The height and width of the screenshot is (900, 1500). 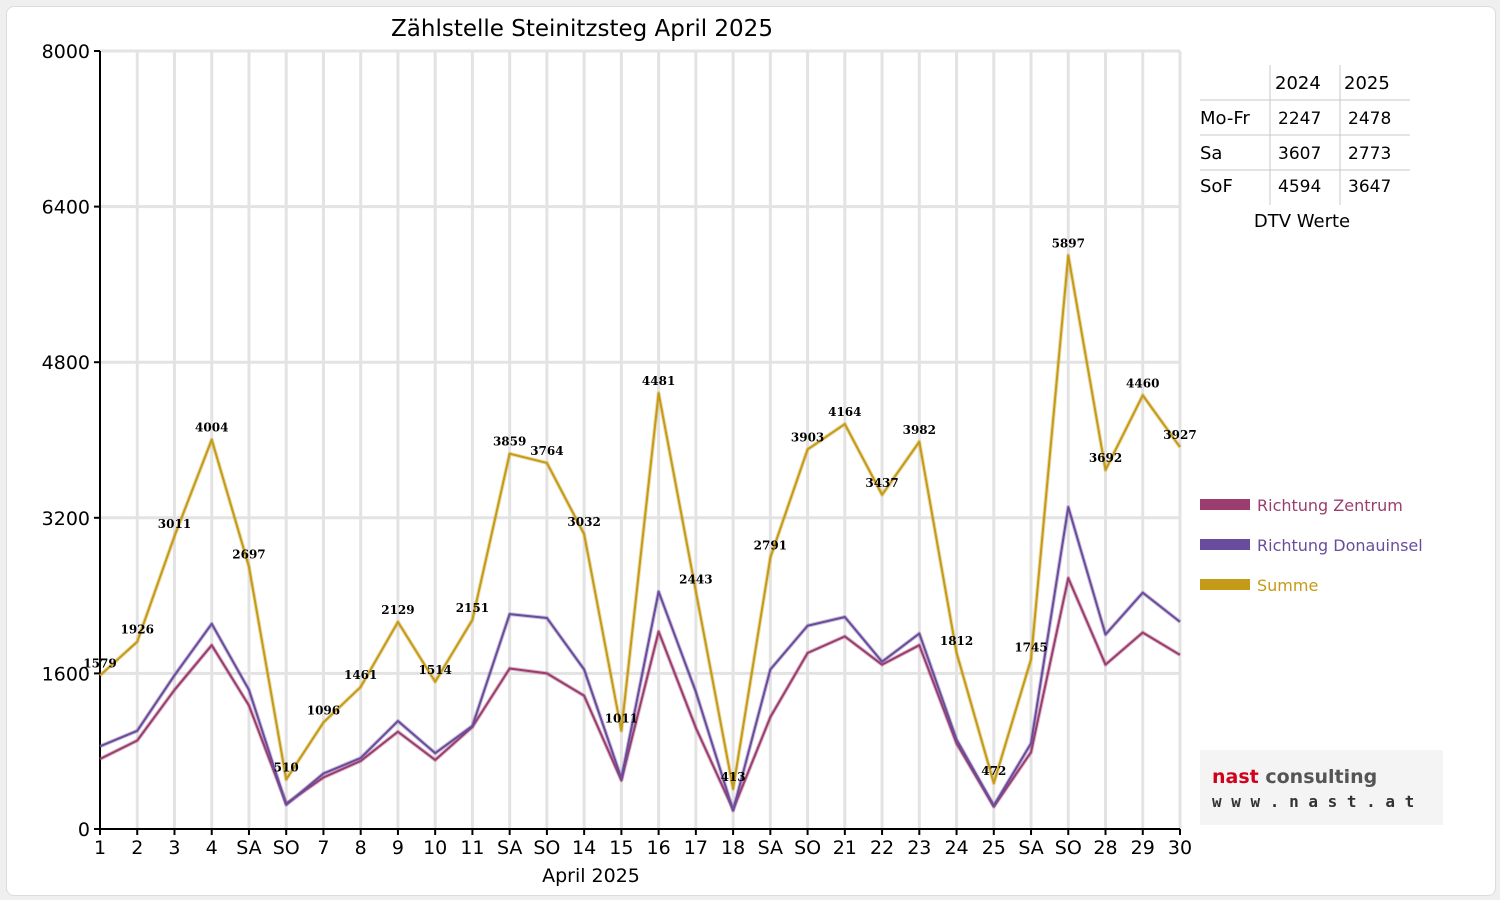 I want to click on x-tick-label: 28, so click(x=1105, y=848).